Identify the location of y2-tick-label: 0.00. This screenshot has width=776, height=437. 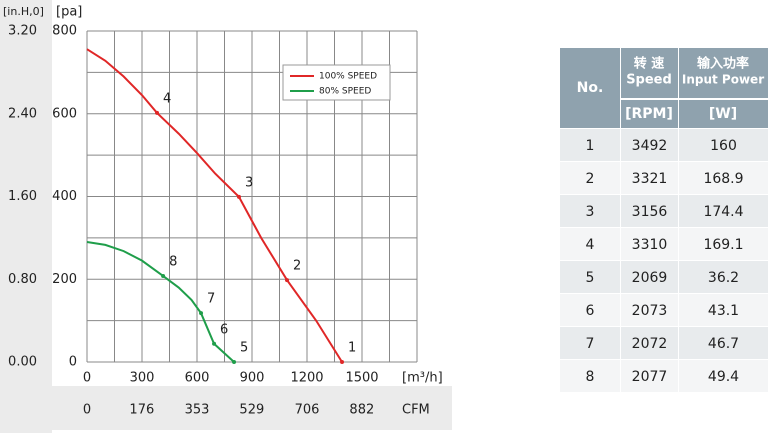
(22, 362).